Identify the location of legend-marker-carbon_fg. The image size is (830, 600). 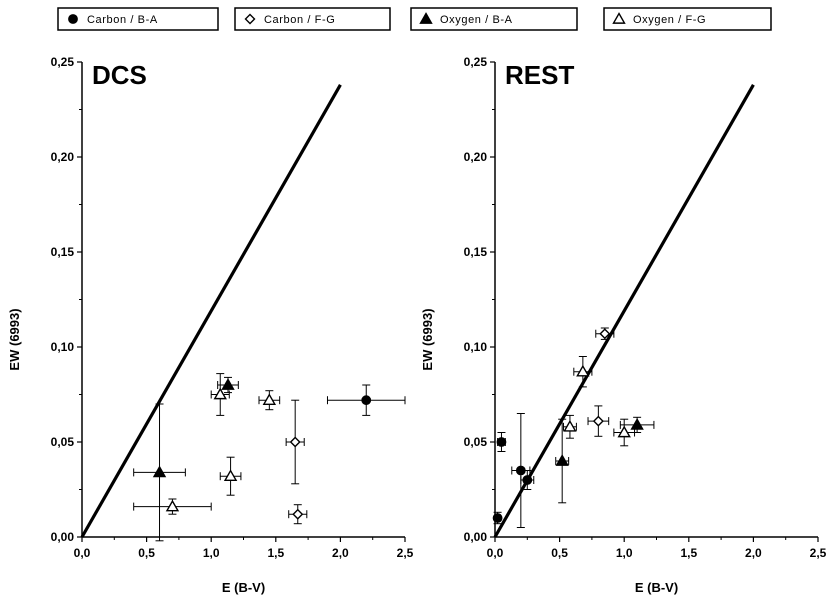
(250, 19).